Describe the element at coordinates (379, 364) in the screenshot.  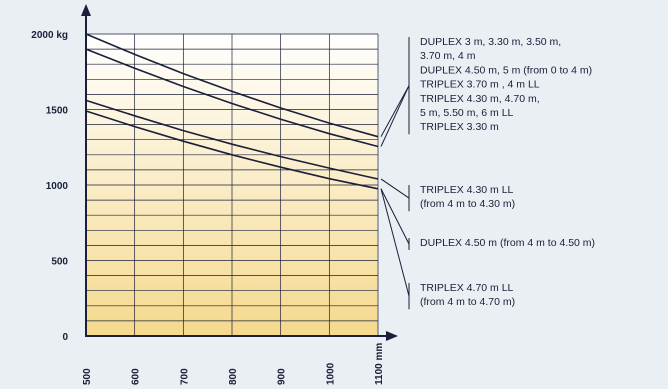
I see `x-tick-label: 1100 mm` at that location.